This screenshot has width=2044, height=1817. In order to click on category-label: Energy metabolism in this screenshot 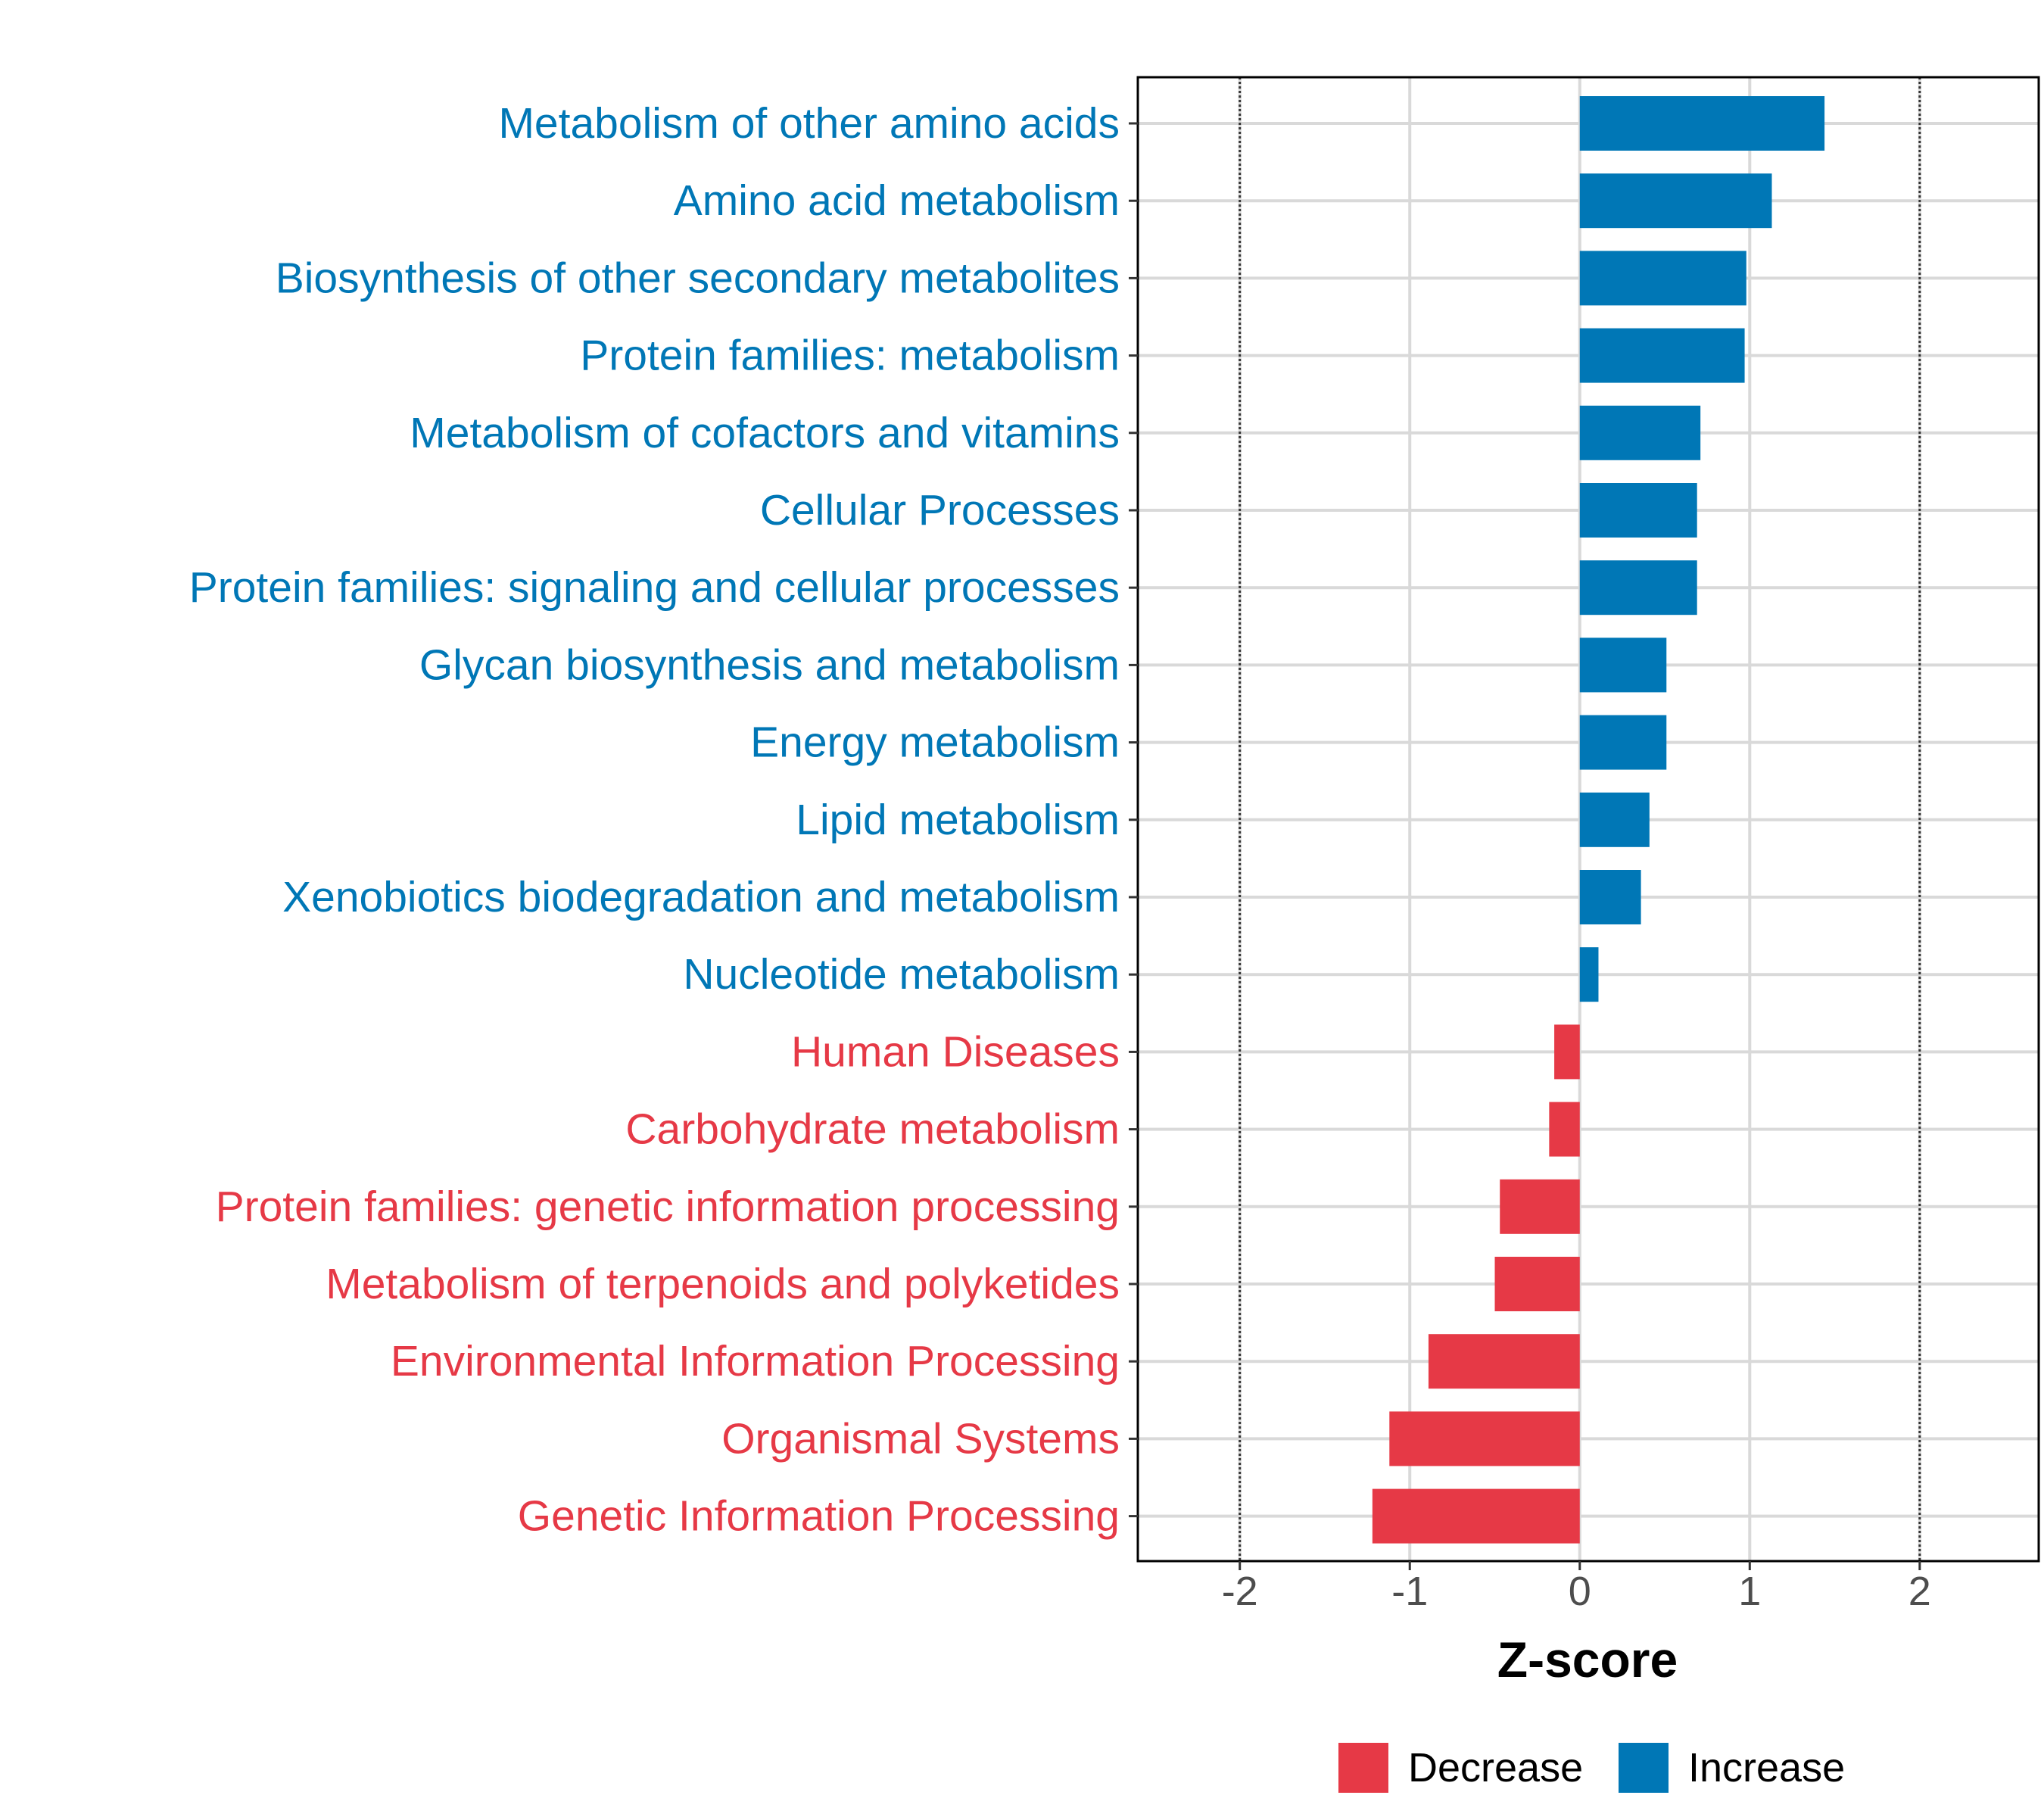, I will do `click(935, 742)`.